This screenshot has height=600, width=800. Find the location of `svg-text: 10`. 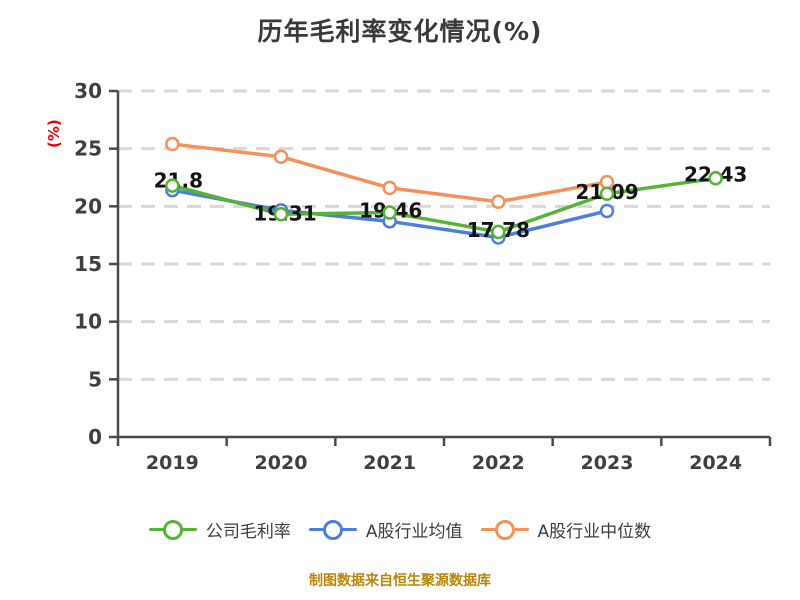

svg-text: 10 is located at coordinates (88, 322).